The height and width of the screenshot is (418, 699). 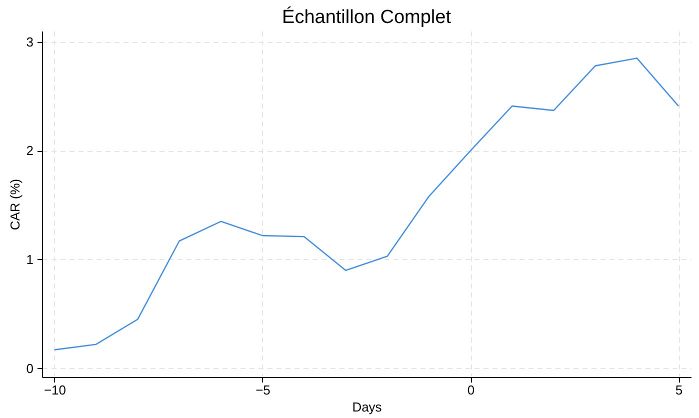 I want to click on y-tick-label: 2, so click(x=30, y=150).